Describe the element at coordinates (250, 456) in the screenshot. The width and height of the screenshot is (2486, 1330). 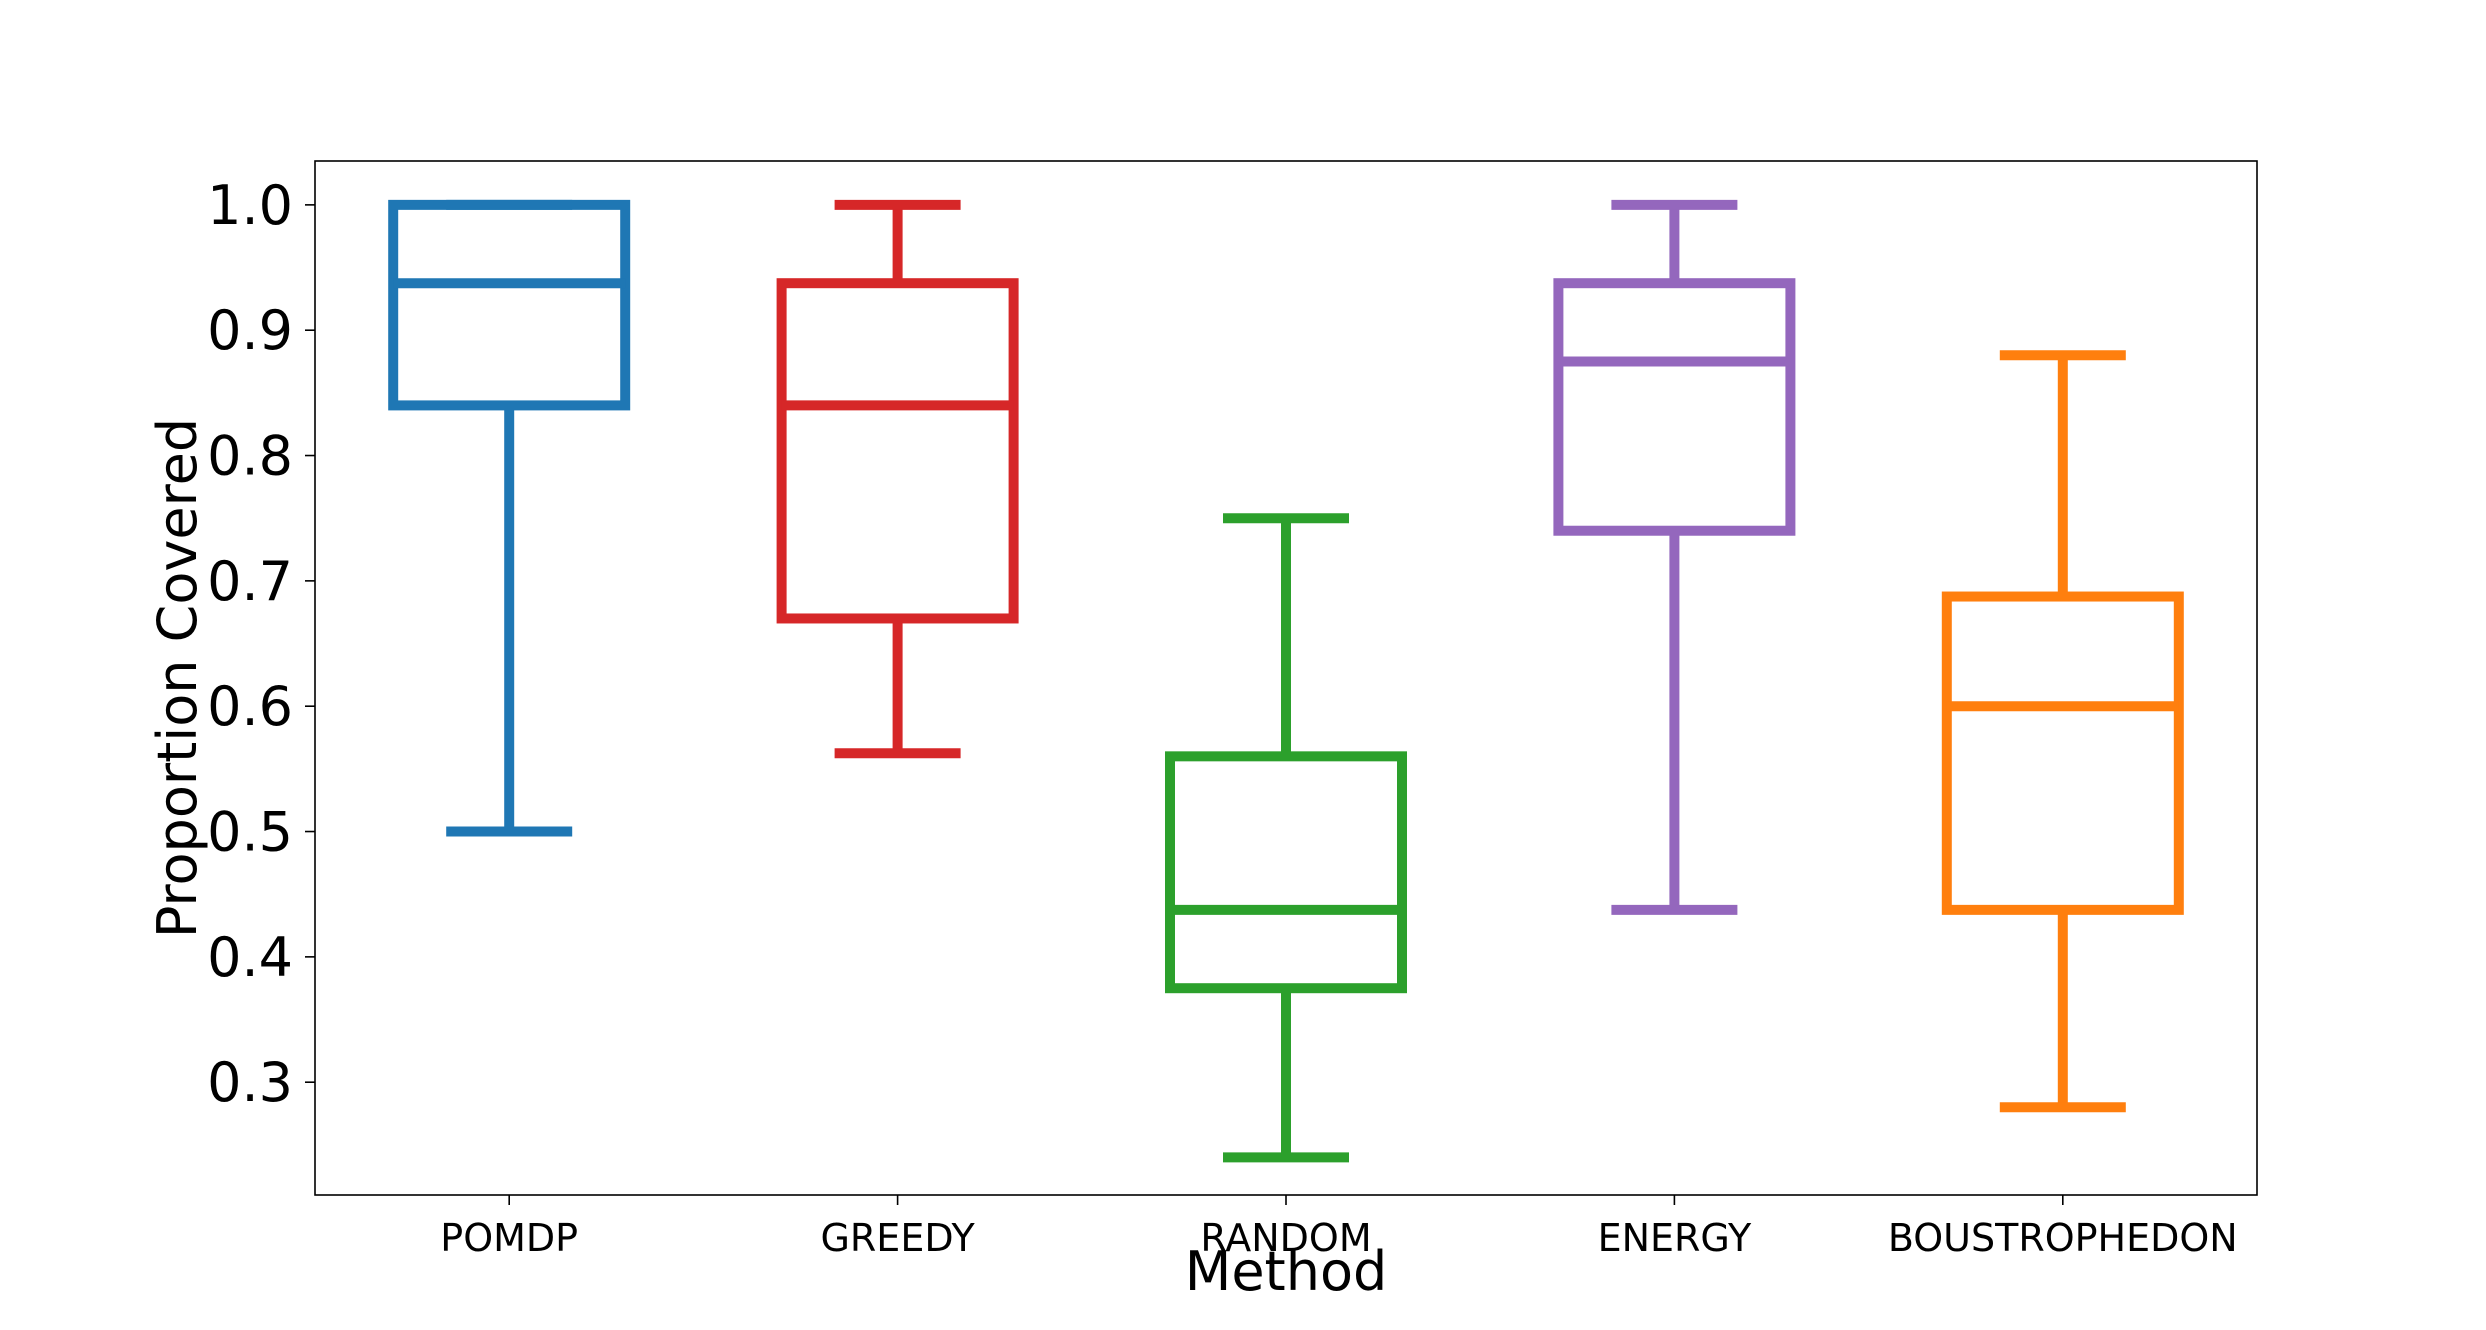
I see `y-tick-label: 0.8` at that location.